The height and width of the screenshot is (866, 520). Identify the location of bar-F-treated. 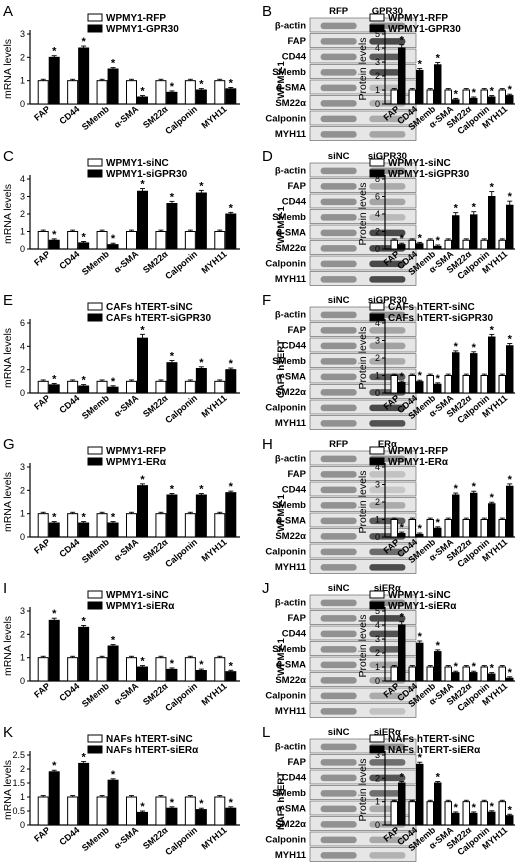
(420, 387).